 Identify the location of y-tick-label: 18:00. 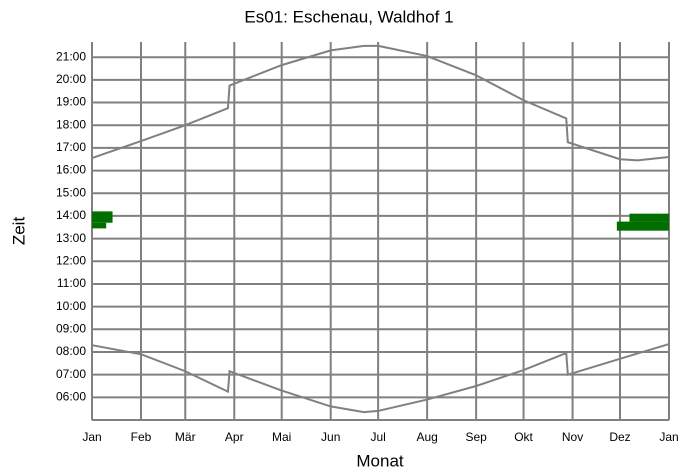
(71, 124).